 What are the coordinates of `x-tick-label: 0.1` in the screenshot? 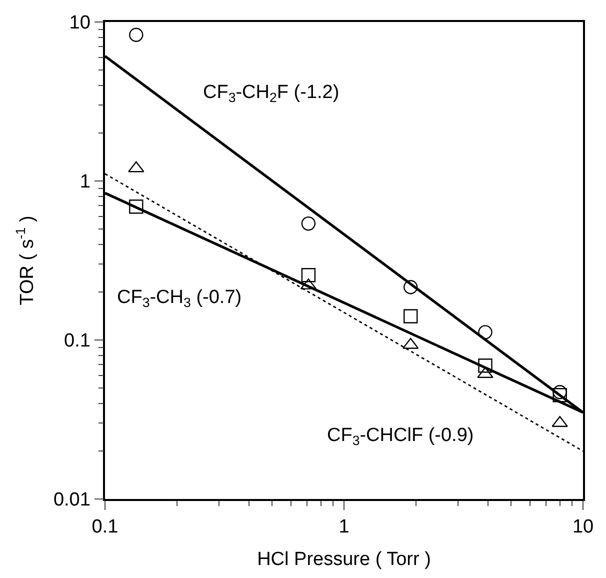 It's located at (105, 527).